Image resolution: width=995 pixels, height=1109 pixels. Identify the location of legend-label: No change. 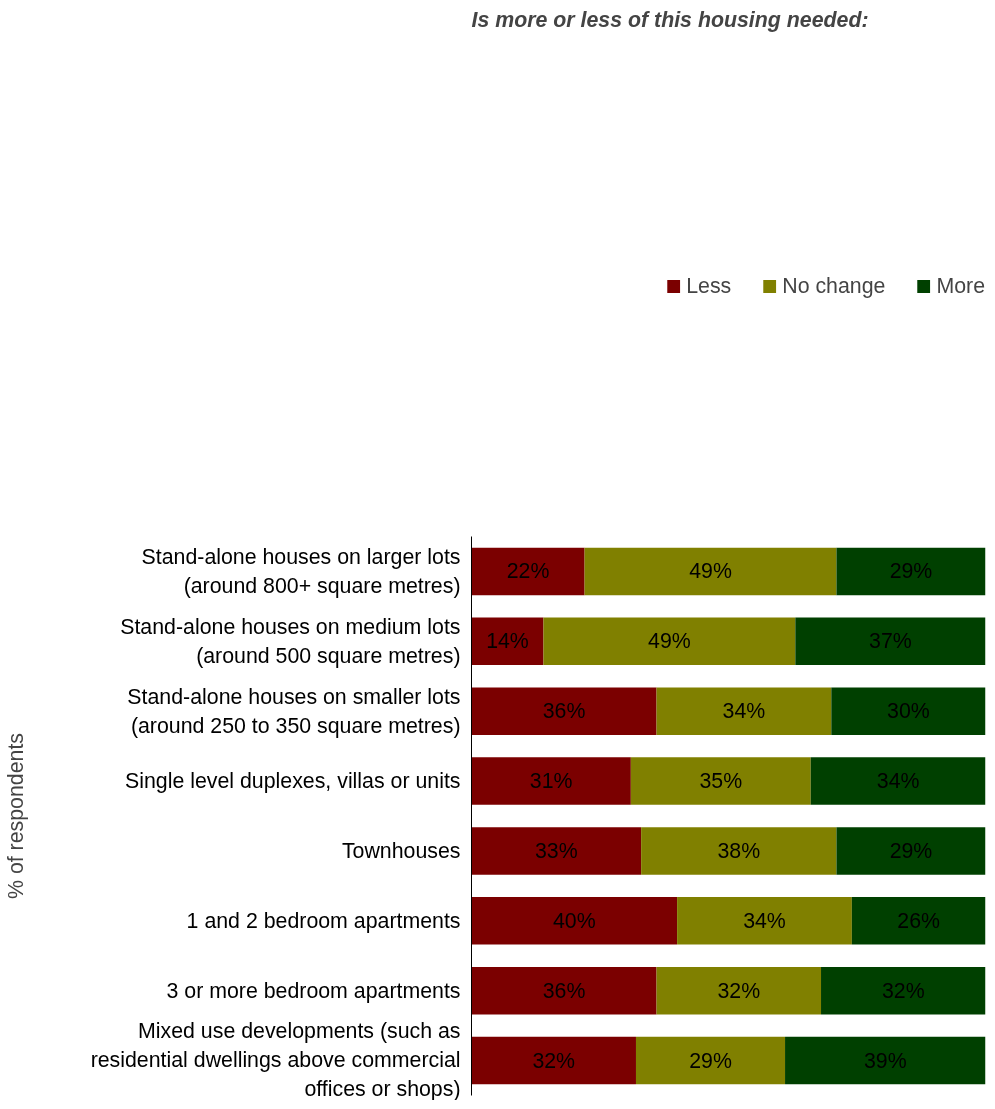
(834, 286).